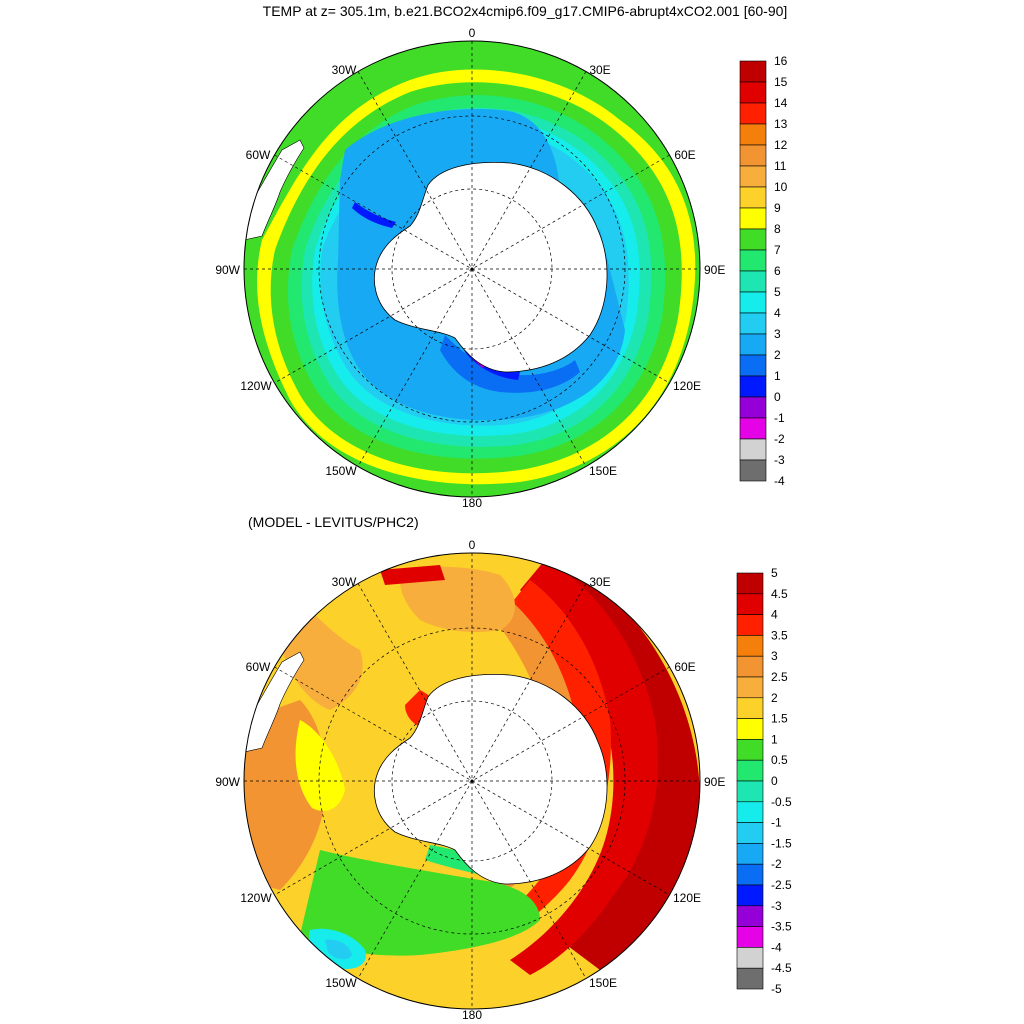 This screenshot has height=1024, width=1024. I want to click on lon-label-60E-diff: 60E, so click(684, 667).